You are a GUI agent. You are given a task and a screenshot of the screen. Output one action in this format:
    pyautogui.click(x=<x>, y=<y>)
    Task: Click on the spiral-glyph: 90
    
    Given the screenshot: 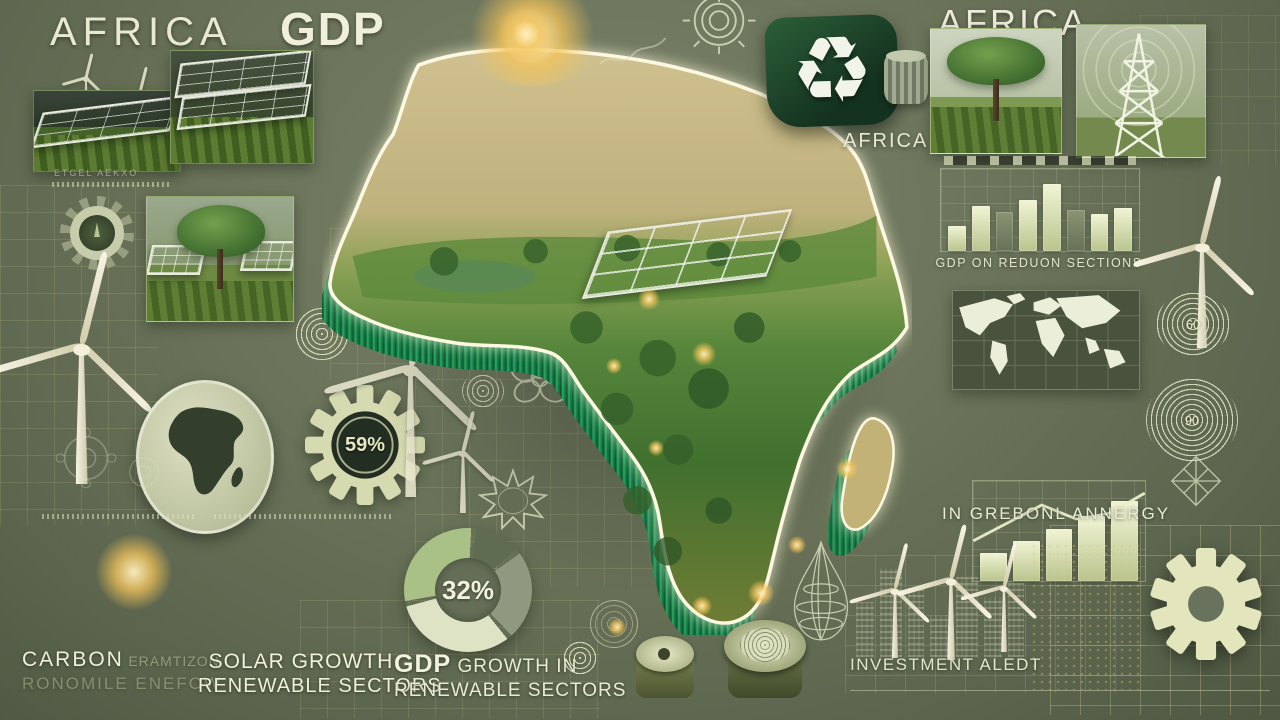 What is the action you would take?
    pyautogui.click(x=1192, y=420)
    